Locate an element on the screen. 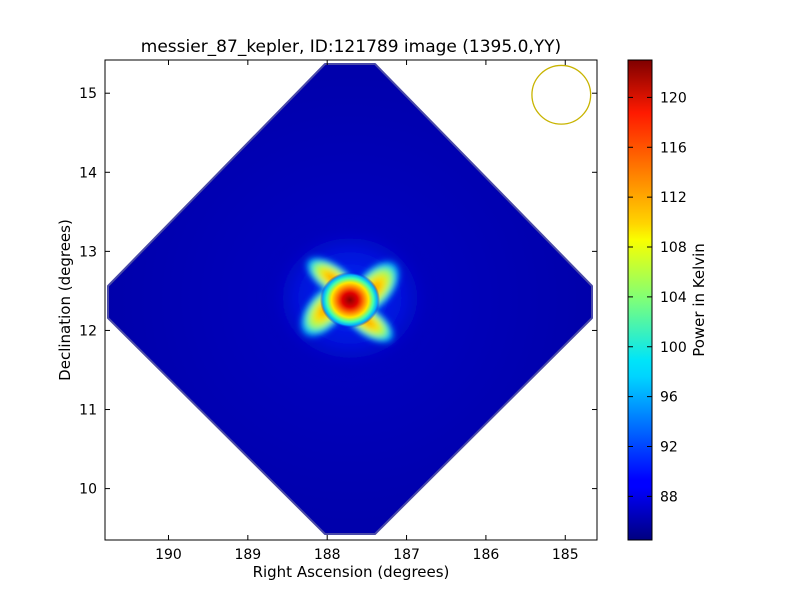  x-tick-label: 189 is located at coordinates (247, 555).